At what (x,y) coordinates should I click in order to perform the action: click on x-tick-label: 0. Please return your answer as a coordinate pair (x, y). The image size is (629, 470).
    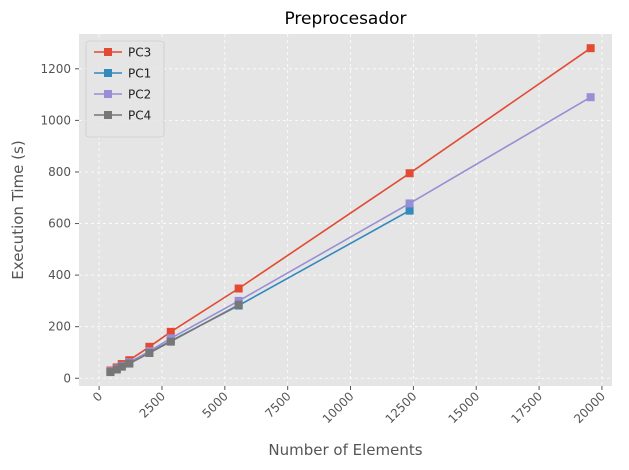
    Looking at the image, I should click on (97, 396).